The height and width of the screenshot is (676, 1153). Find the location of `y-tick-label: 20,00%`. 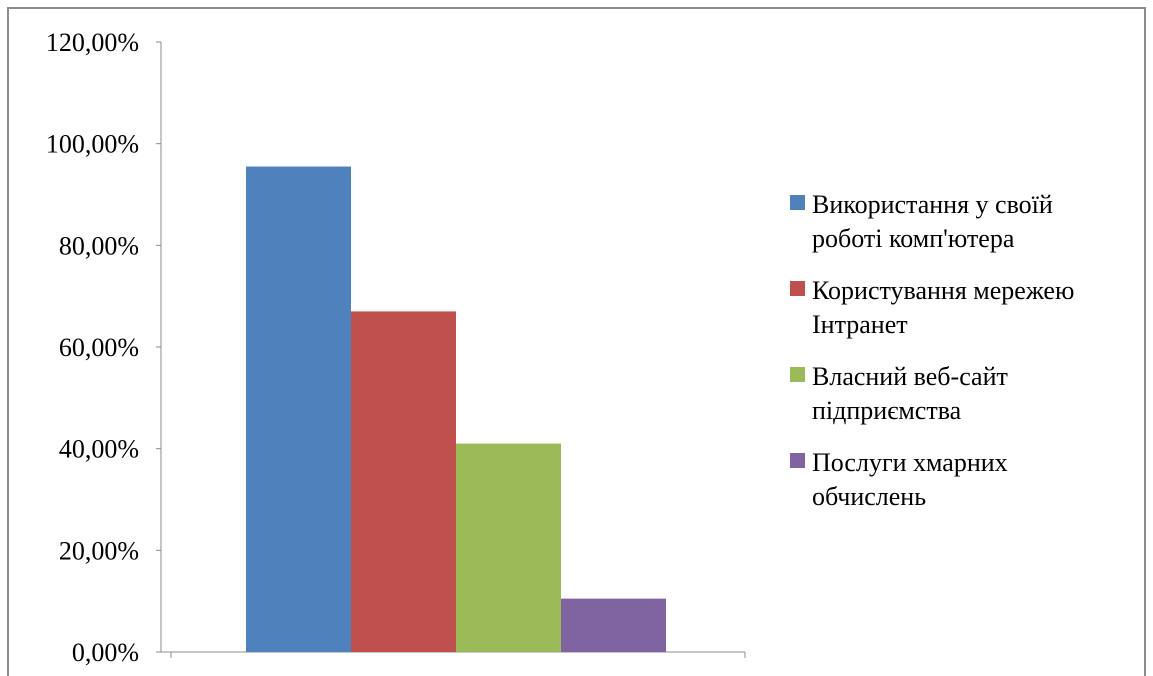

y-tick-label: 20,00% is located at coordinates (99, 550).